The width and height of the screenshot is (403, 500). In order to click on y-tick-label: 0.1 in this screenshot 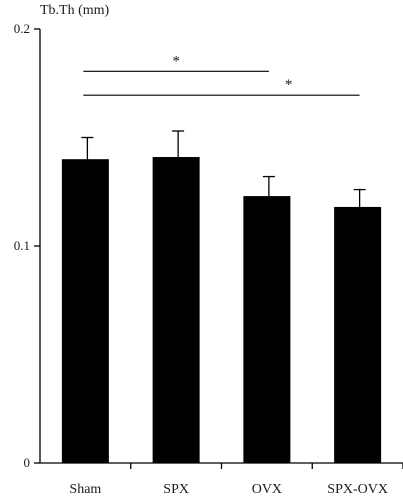, I will do `click(22, 245)`.